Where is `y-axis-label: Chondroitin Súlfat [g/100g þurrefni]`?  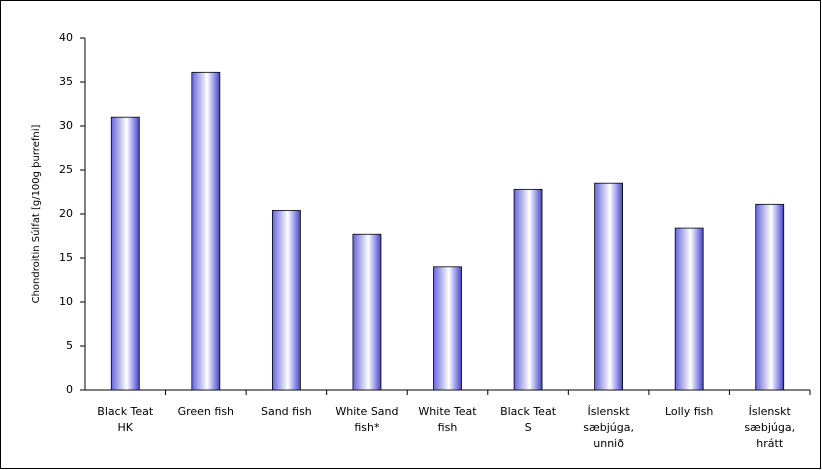 y-axis-label: Chondroitin Súlfat [g/100g þurrefni] is located at coordinates (36, 214).